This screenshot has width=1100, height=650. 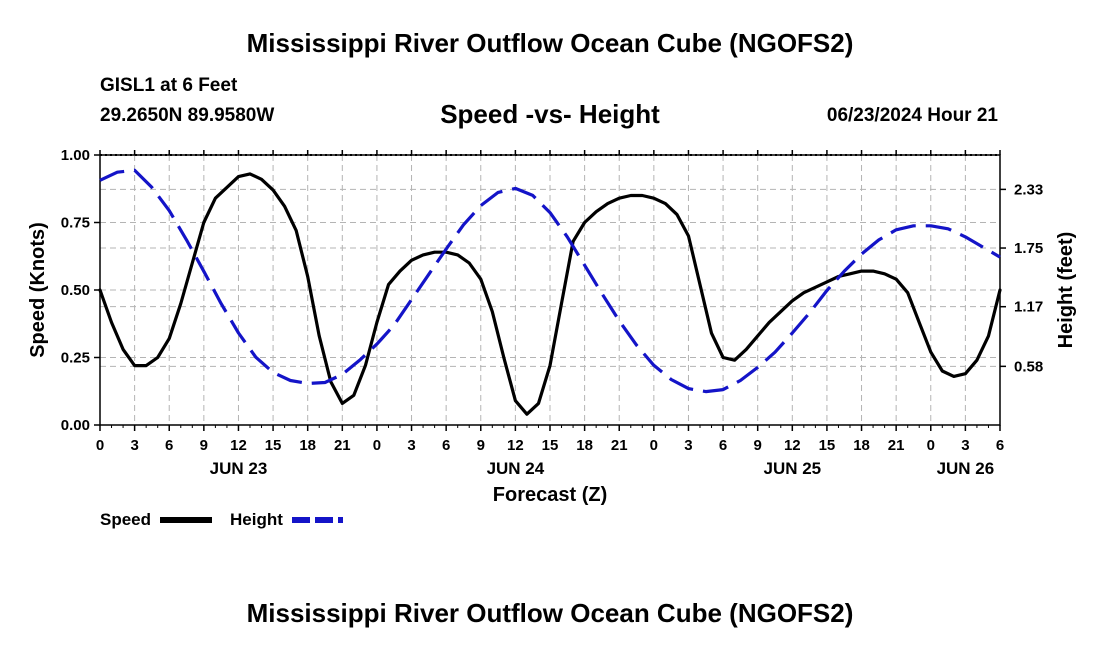 What do you see at coordinates (912, 115) in the screenshot?
I see `forecast-datetime: 06/23/2024 Hour 21` at bounding box center [912, 115].